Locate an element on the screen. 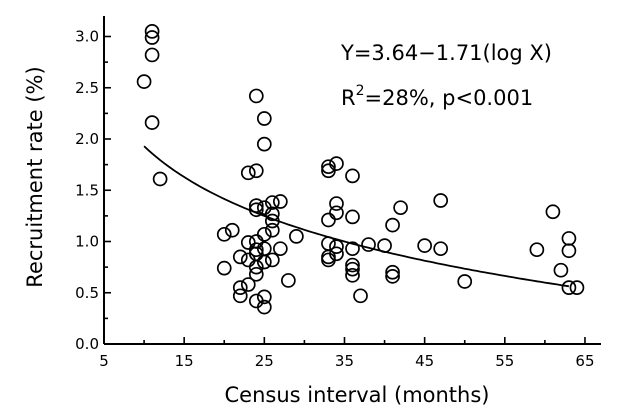  r-squared-annotation: R2=28%, p<0.001 is located at coordinates (437, 96).